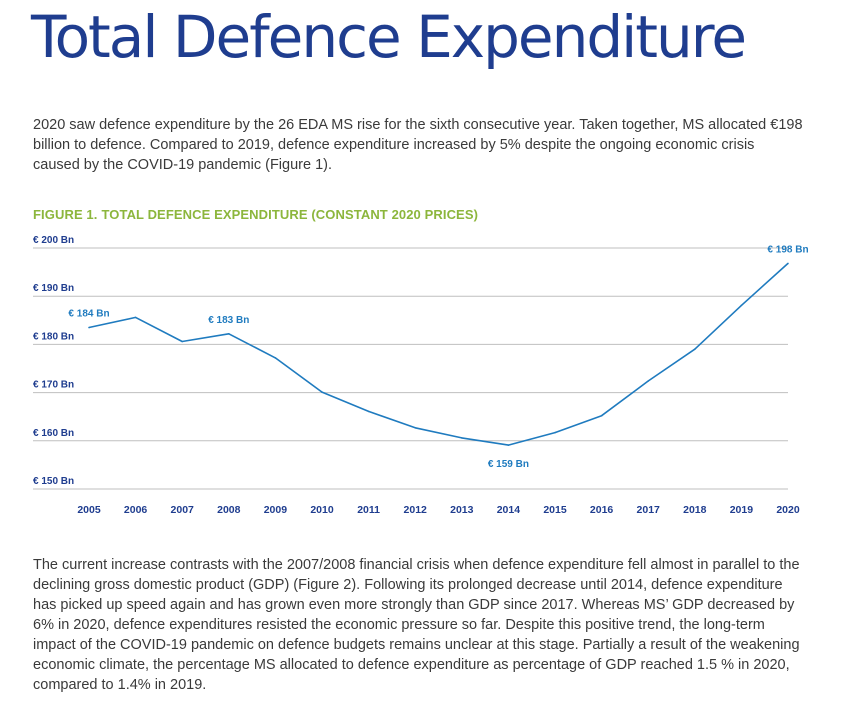 This screenshot has height=720, width=843. What do you see at coordinates (508, 464) in the screenshot?
I see `data-label: € 159 Bn` at bounding box center [508, 464].